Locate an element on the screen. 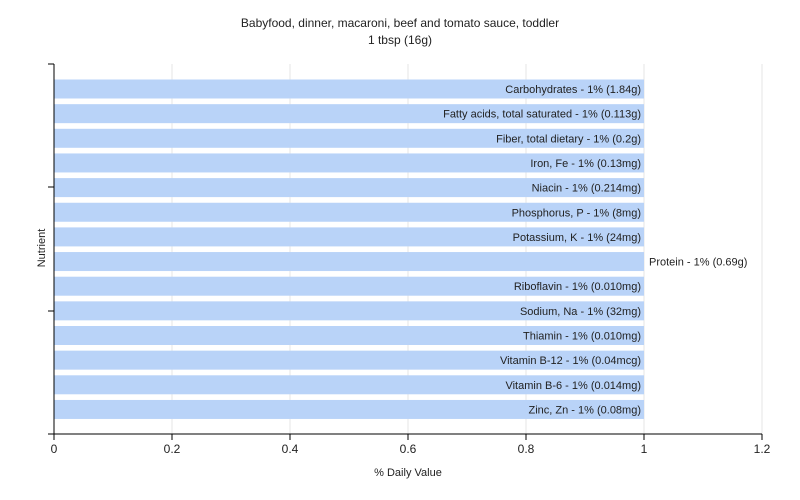 Image resolution: width=800 pixels, height=500 pixels. bar-label: Iron, Fe - 1% (0.13mg) is located at coordinates (585, 164).